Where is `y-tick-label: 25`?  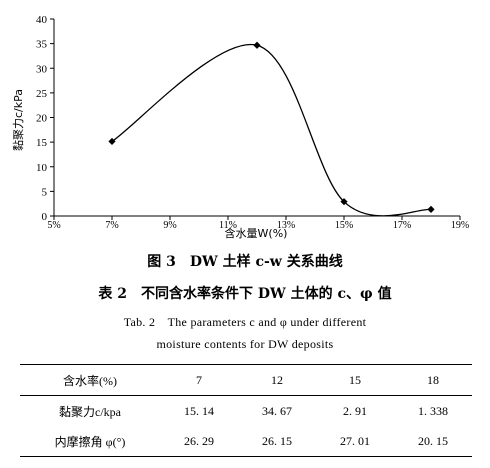 y-tick-label: 25 is located at coordinates (42, 94).